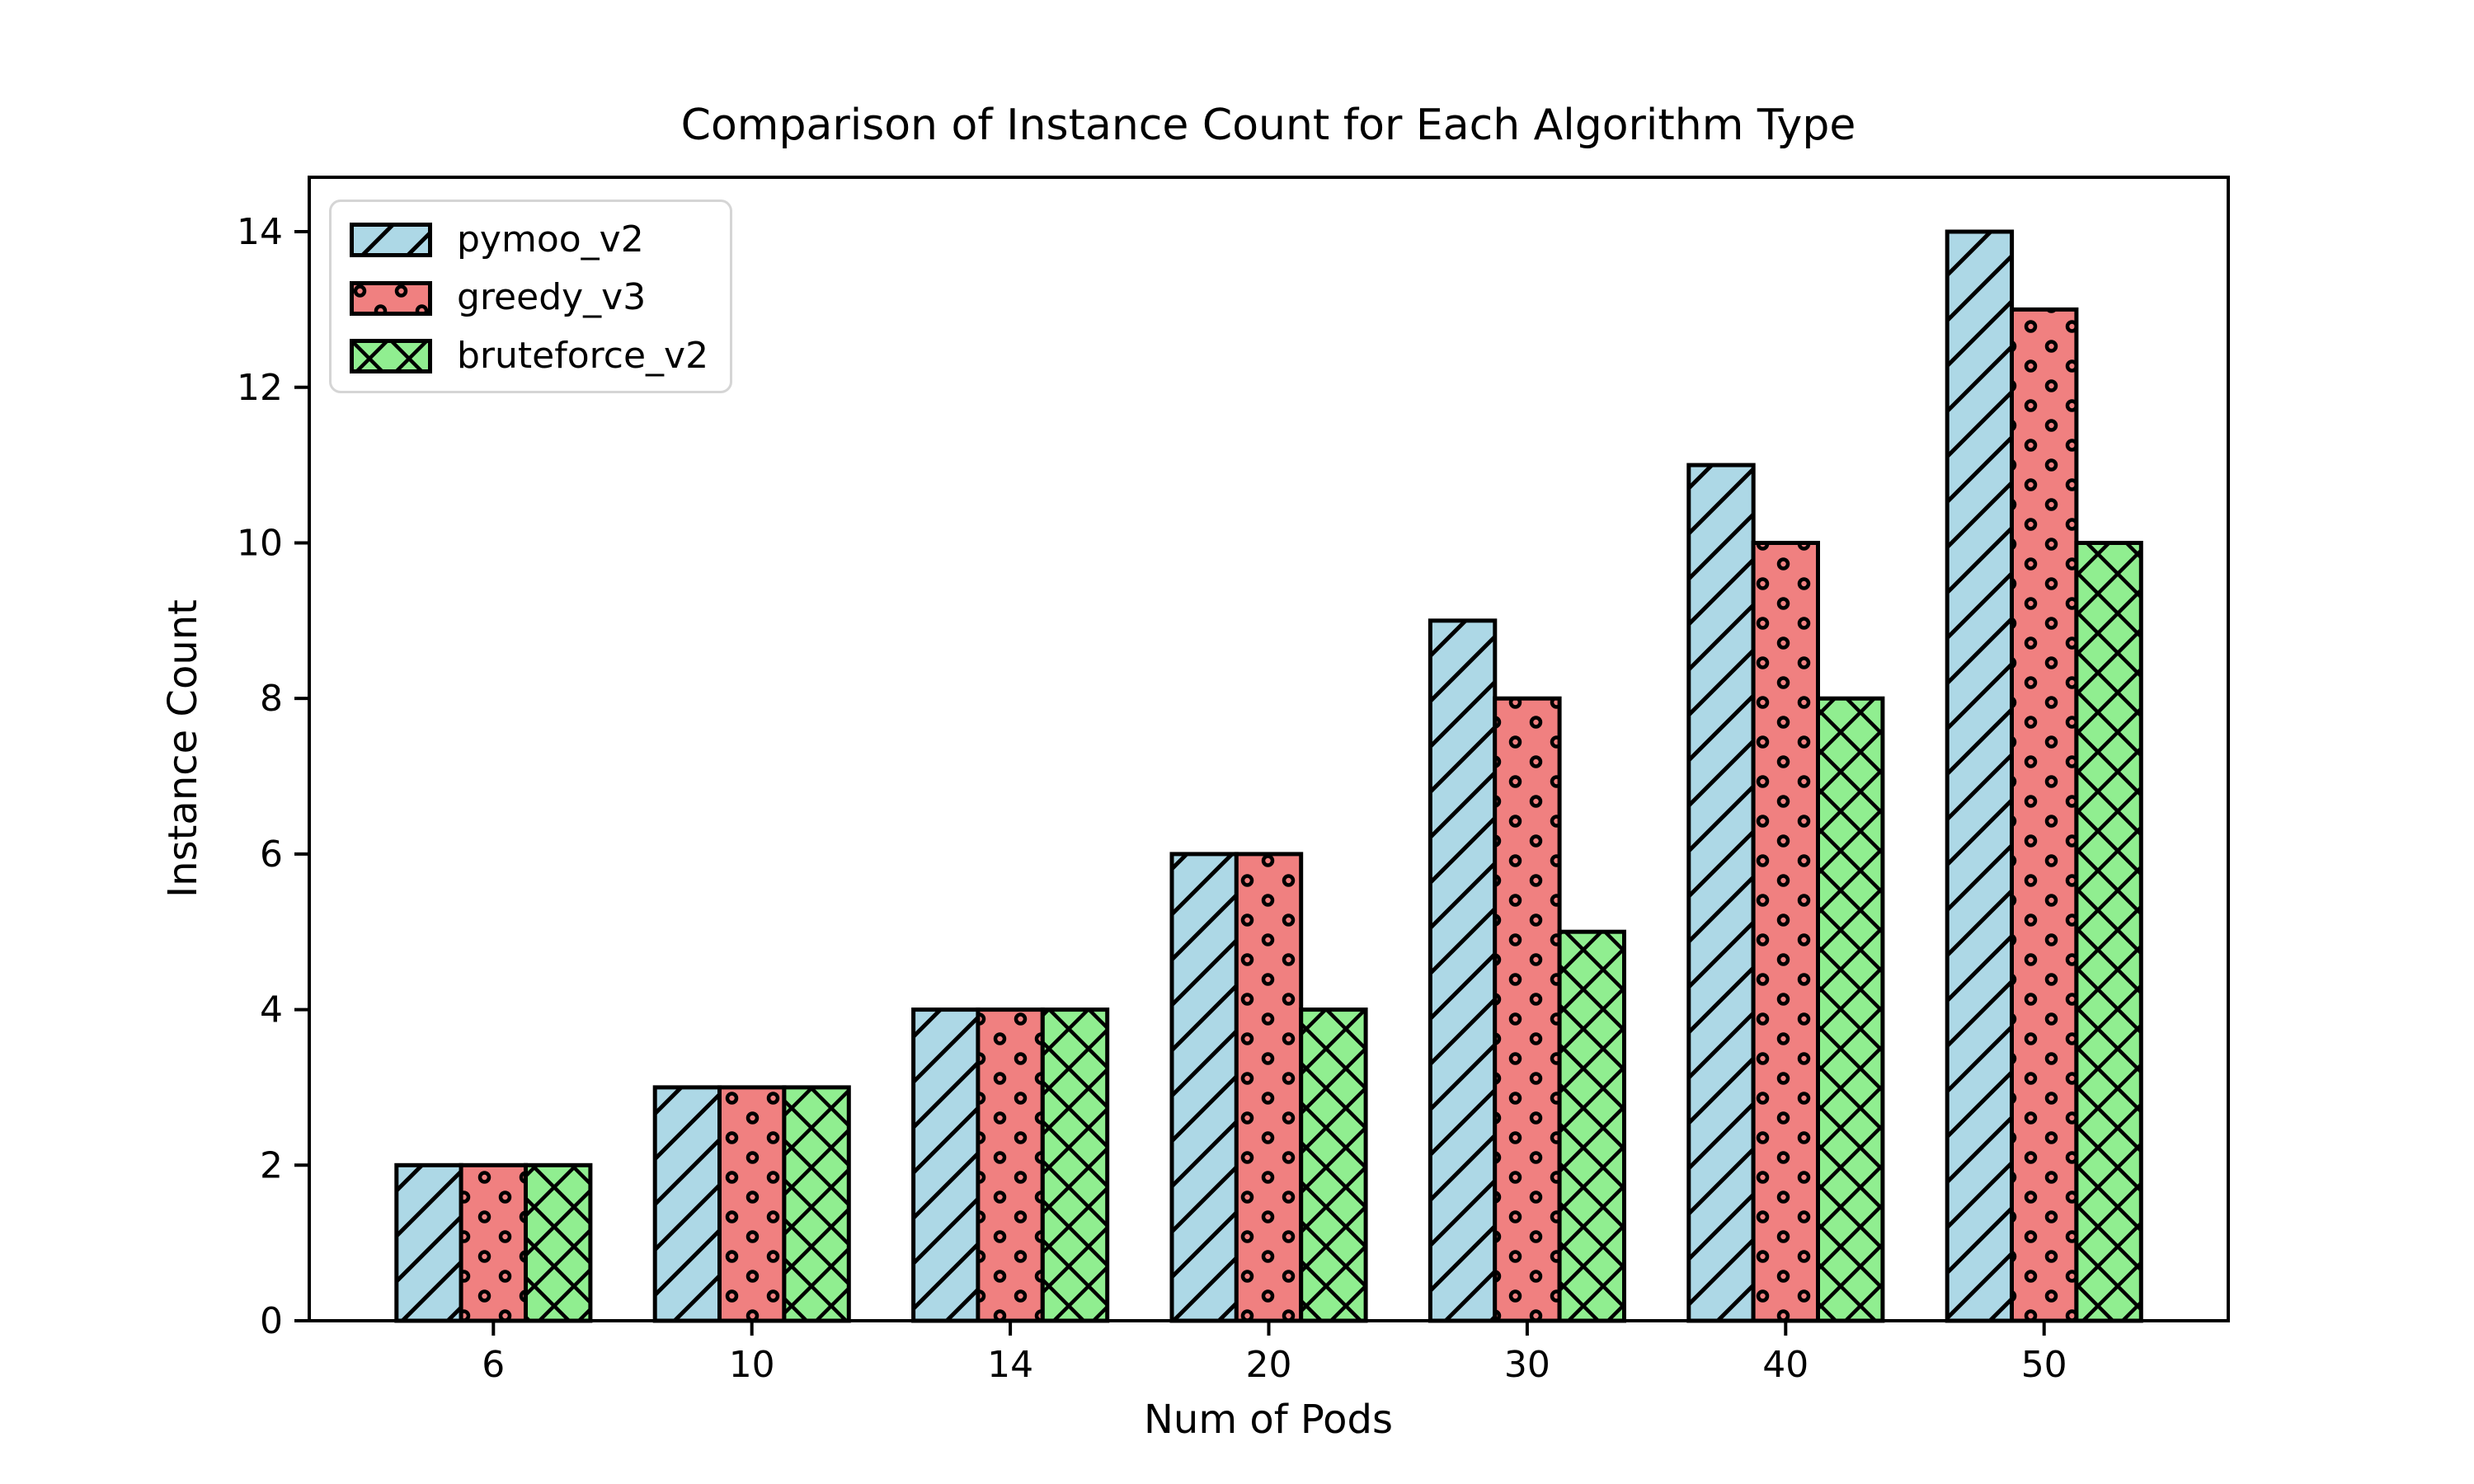 The width and height of the screenshot is (2474, 1484). What do you see at coordinates (271, 855) in the screenshot?
I see `y-tick-label: 6` at bounding box center [271, 855].